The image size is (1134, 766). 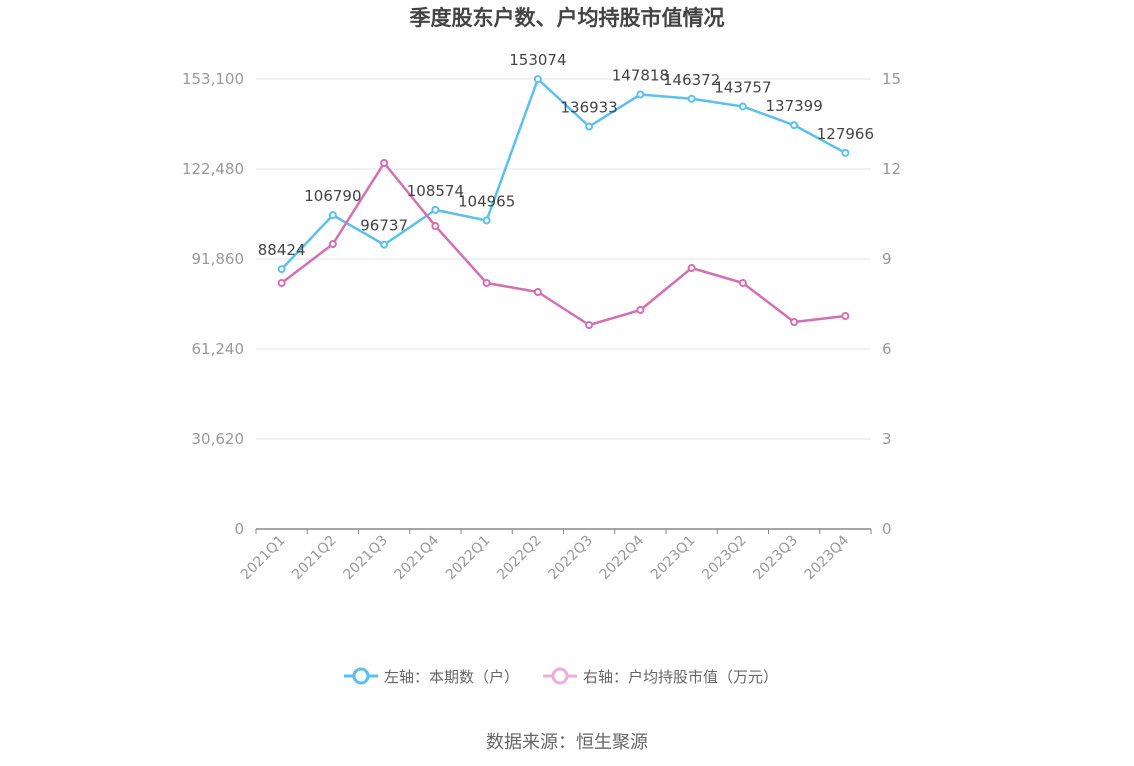 What do you see at coordinates (724, 558) in the screenshot?
I see `x-tick-label: 2023Q2` at bounding box center [724, 558].